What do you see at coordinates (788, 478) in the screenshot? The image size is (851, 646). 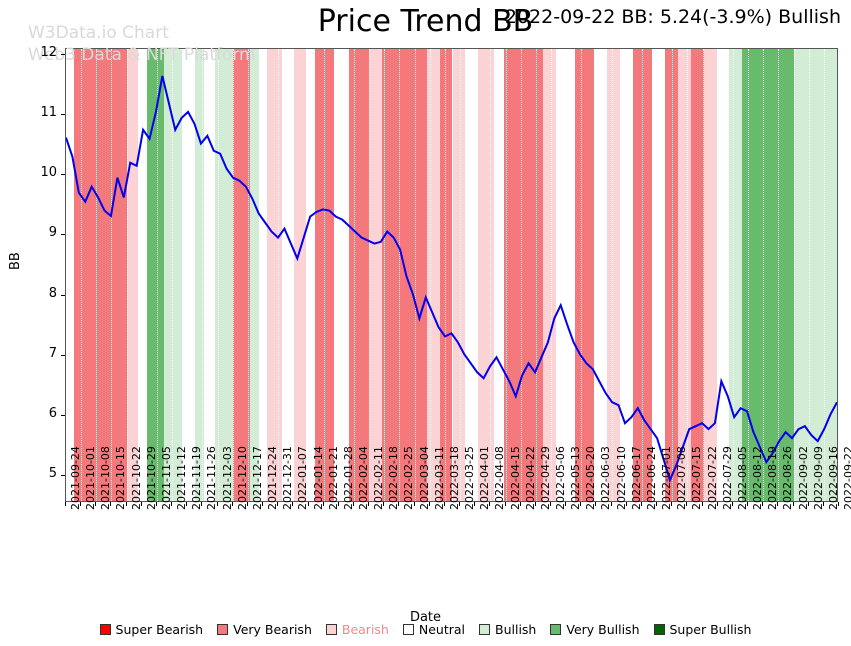 I see `x-tick-label: 2022-08-26` at bounding box center [788, 478].